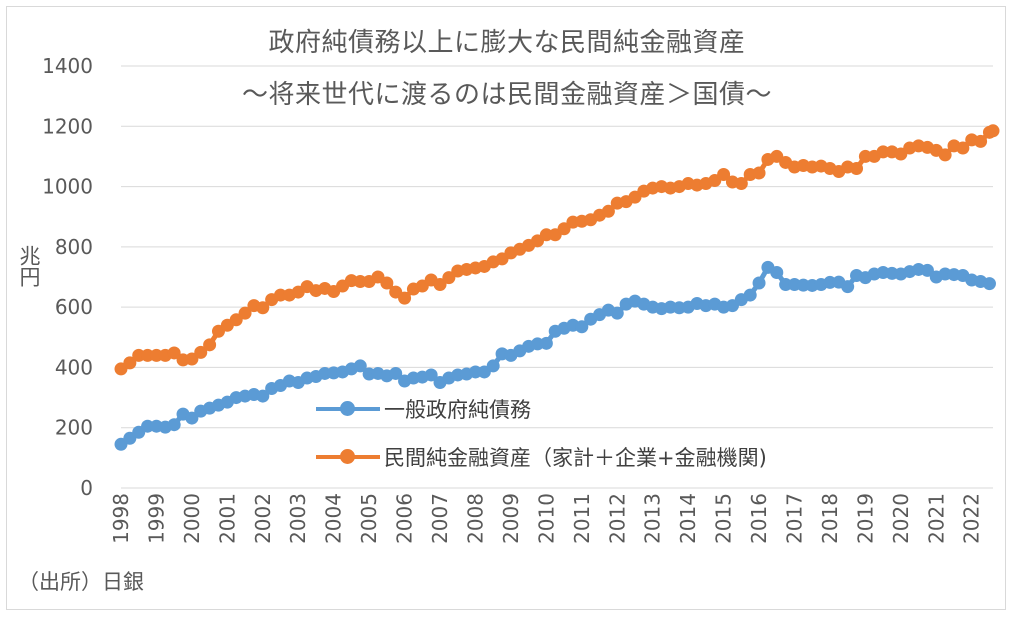 The image size is (1014, 619). I want to click on x-tick-label: 2009, so click(511, 518).